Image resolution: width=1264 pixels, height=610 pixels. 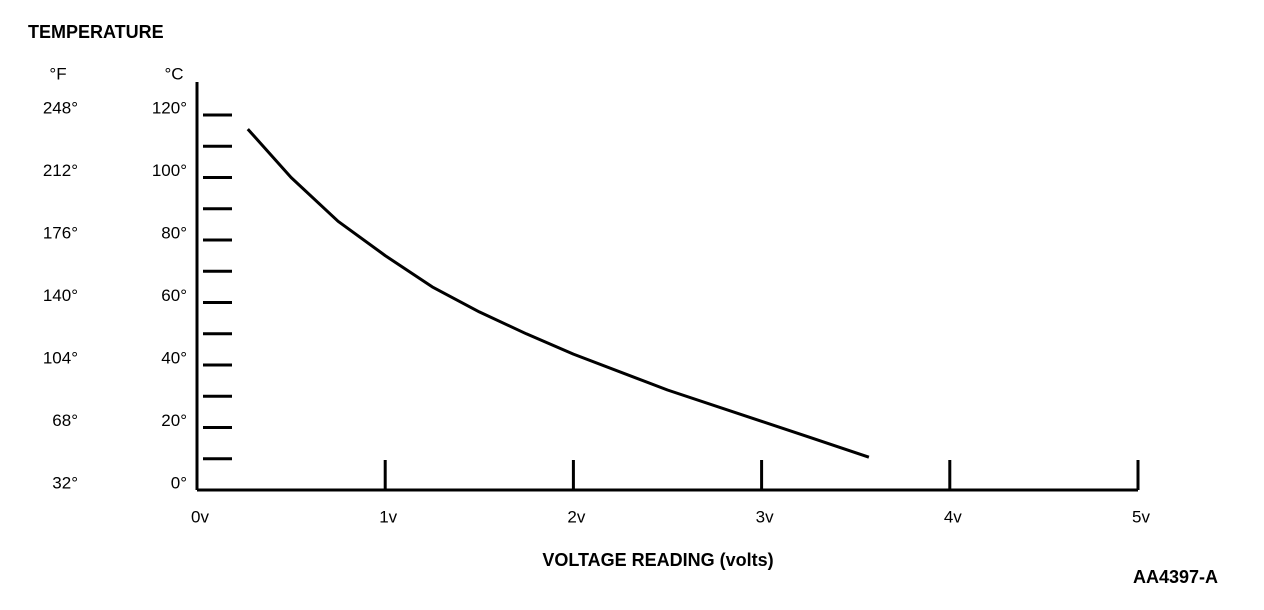 I want to click on y-unit: °C, so click(x=173, y=73).